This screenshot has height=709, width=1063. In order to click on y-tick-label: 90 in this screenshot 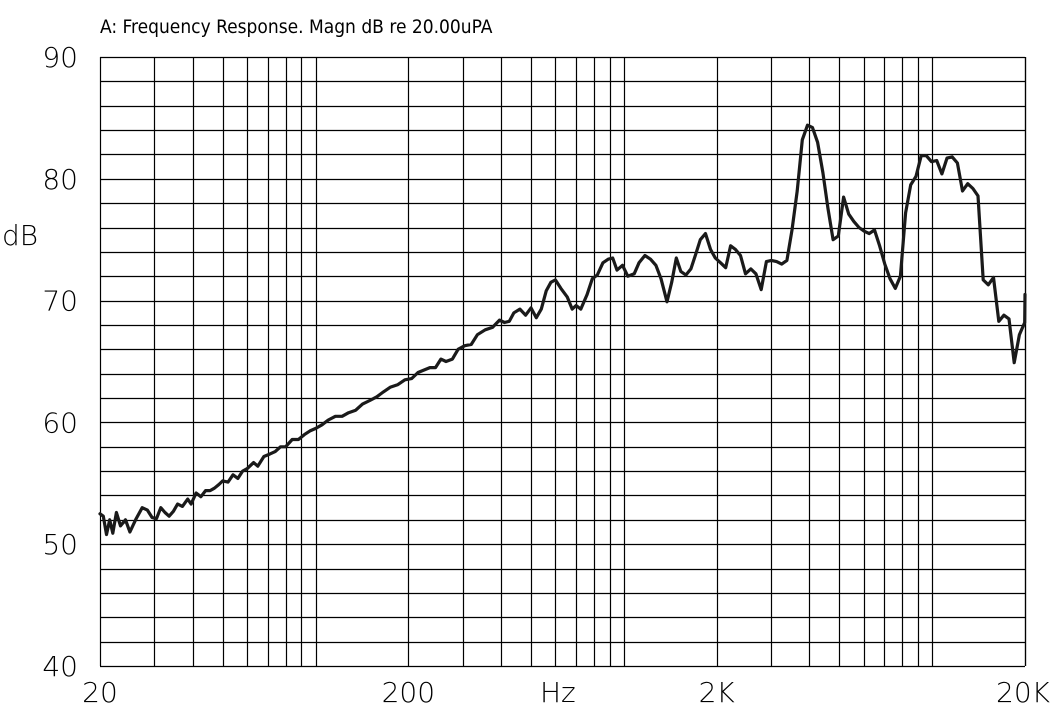, I will do `click(60, 57)`.